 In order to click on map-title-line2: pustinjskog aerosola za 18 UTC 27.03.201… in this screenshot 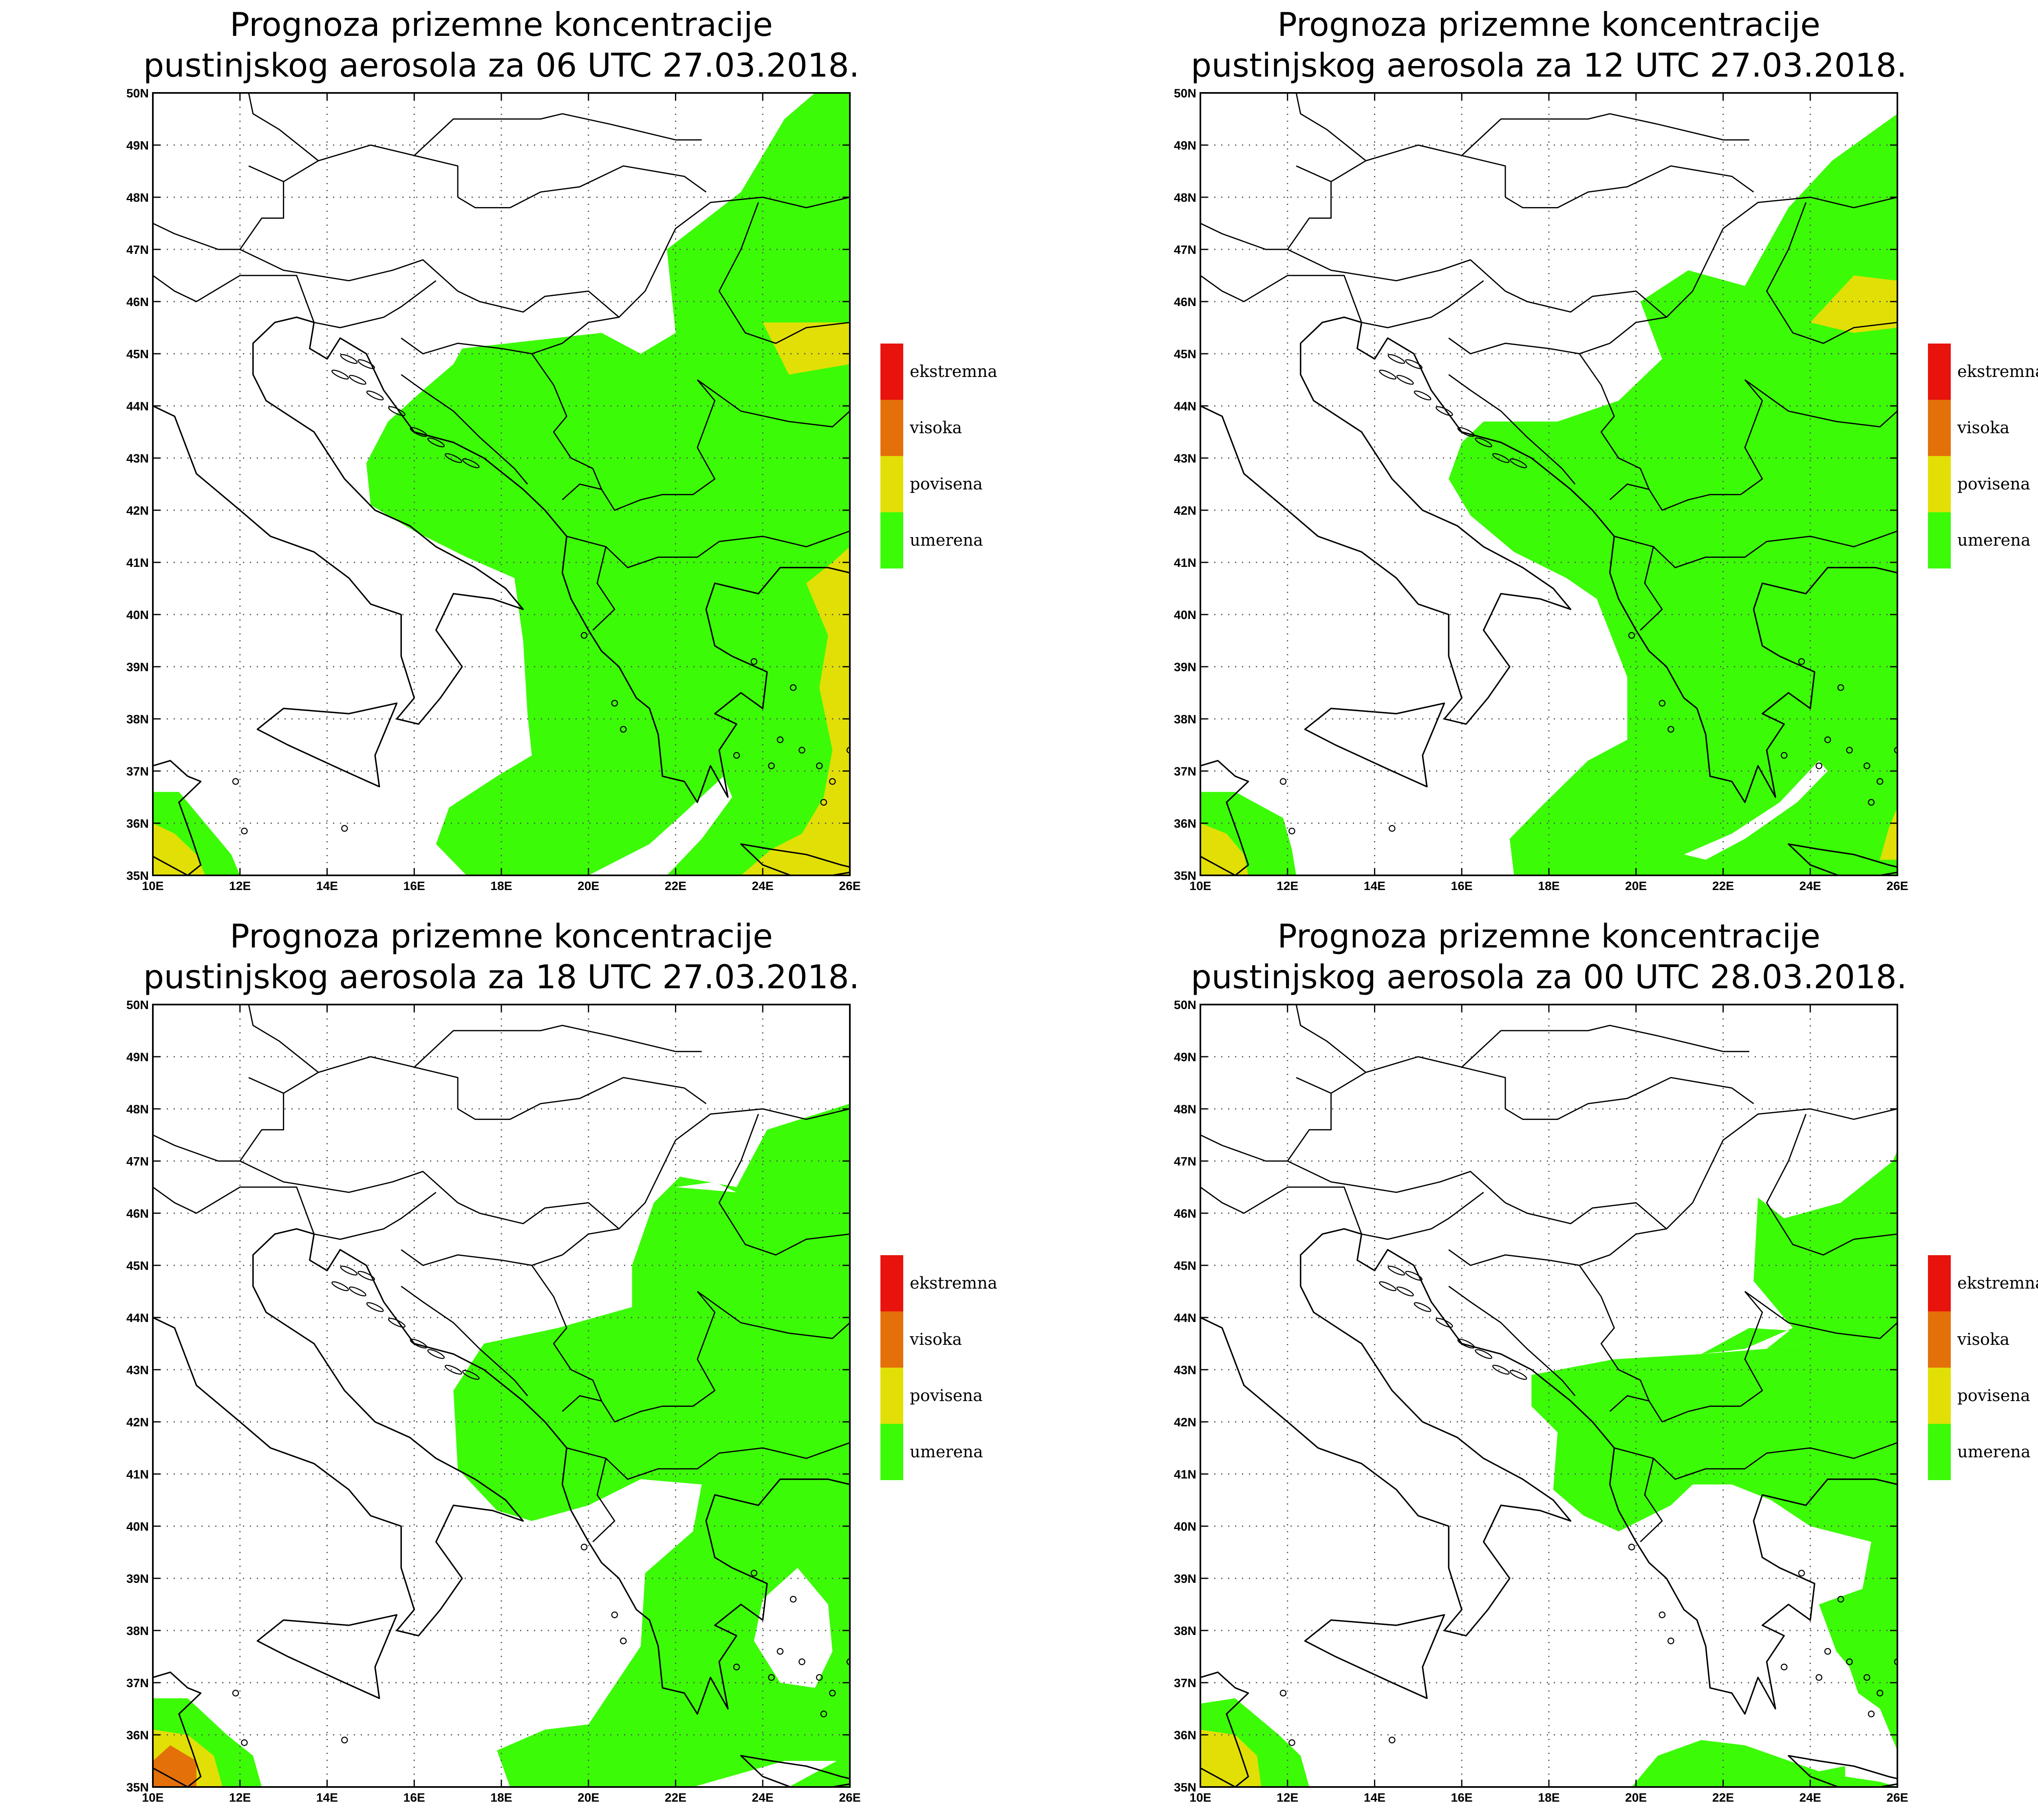, I will do `click(502, 977)`.